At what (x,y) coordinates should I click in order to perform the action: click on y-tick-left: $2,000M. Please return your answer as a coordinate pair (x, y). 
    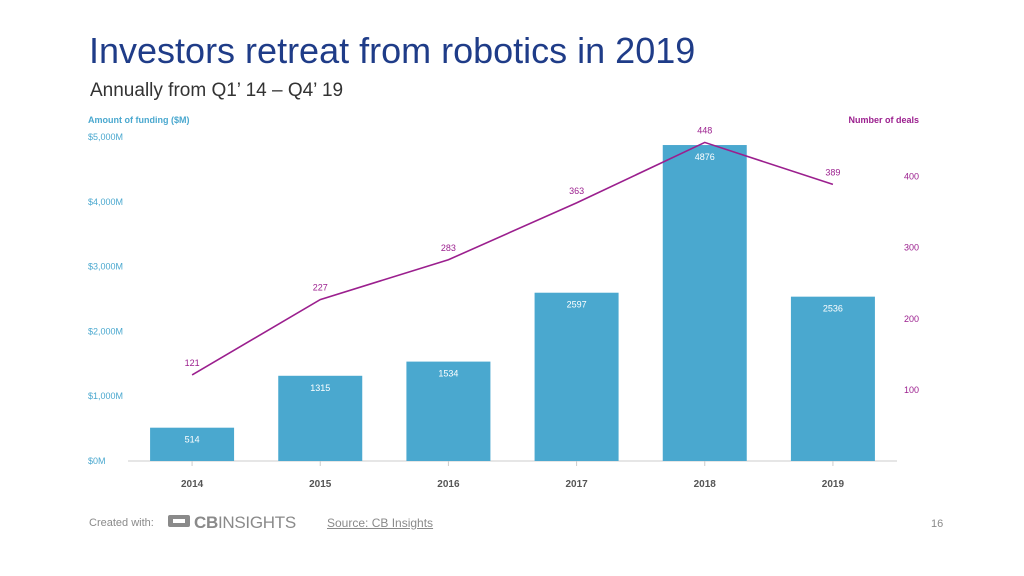
    Looking at the image, I should click on (105, 331).